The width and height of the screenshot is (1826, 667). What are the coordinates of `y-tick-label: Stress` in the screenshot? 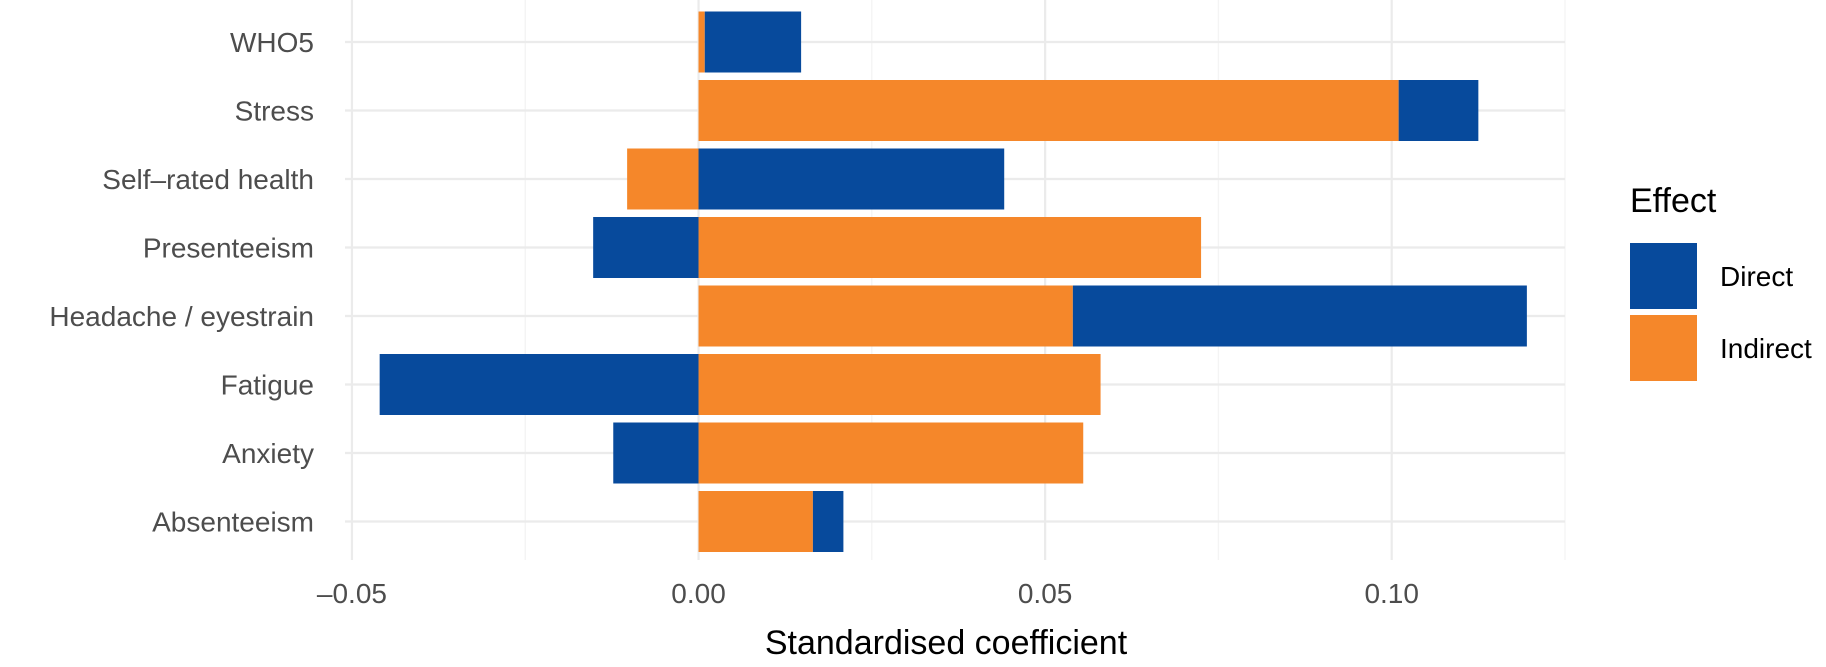 It's located at (274, 111).